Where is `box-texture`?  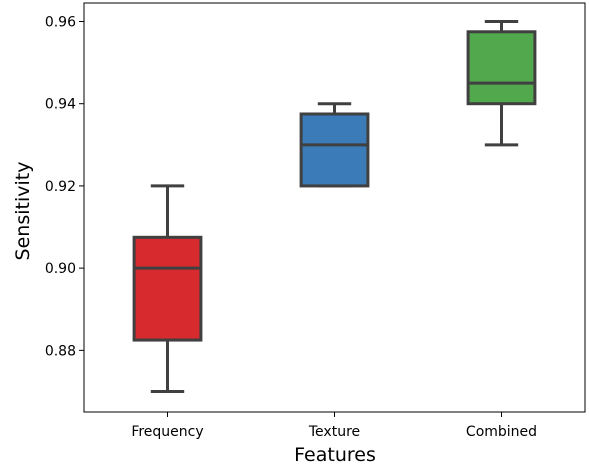
box-texture is located at coordinates (334, 145).